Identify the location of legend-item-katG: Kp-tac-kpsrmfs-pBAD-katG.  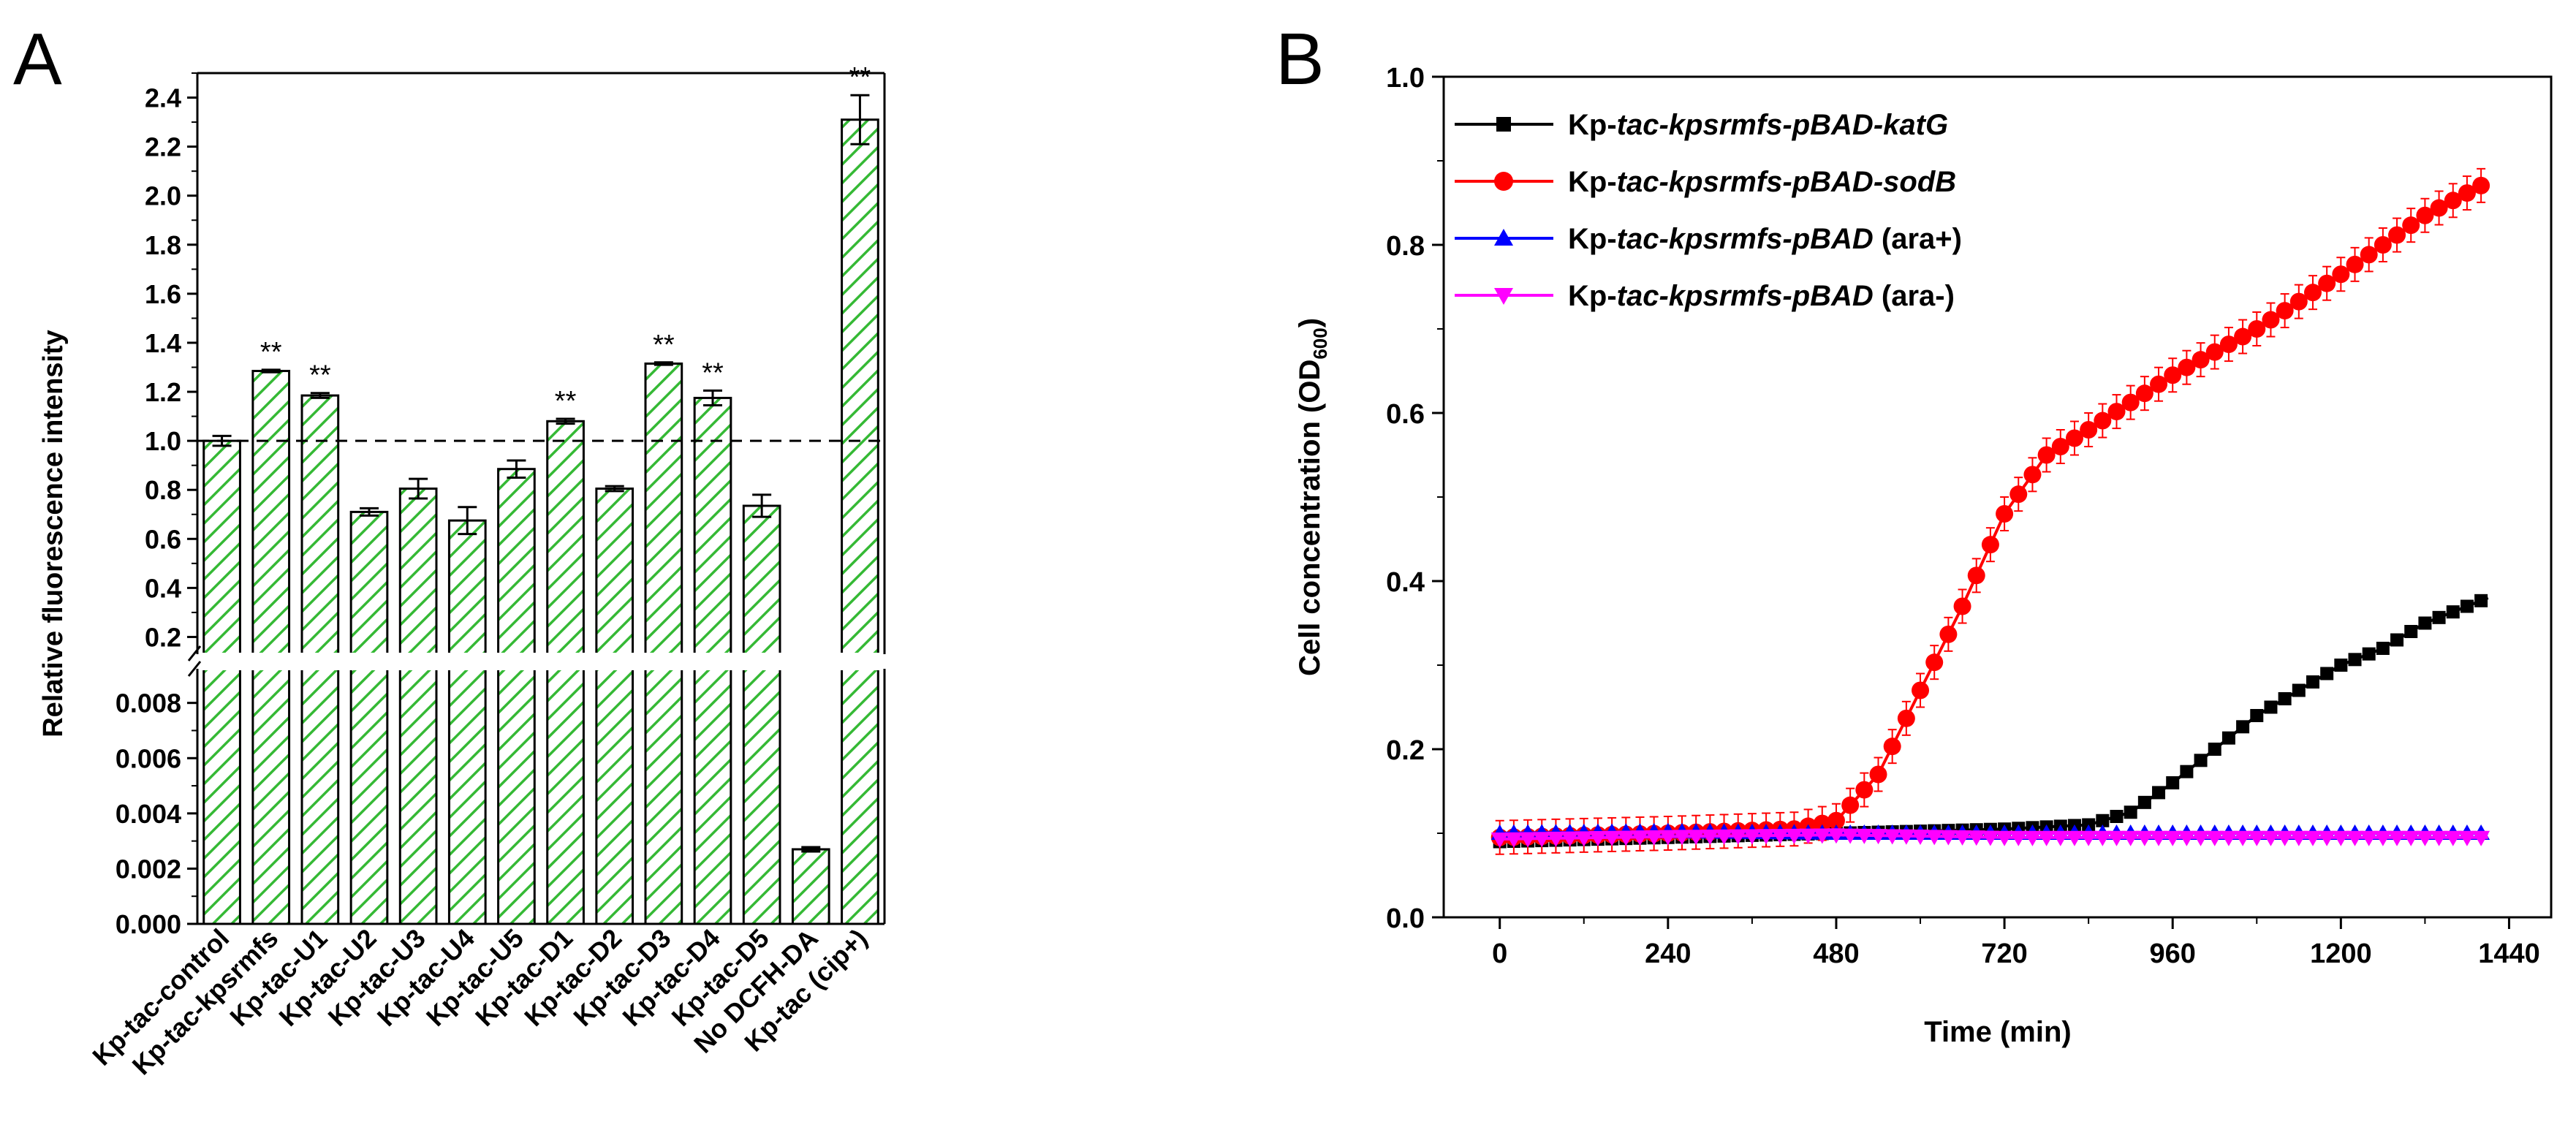
(1701, 125).